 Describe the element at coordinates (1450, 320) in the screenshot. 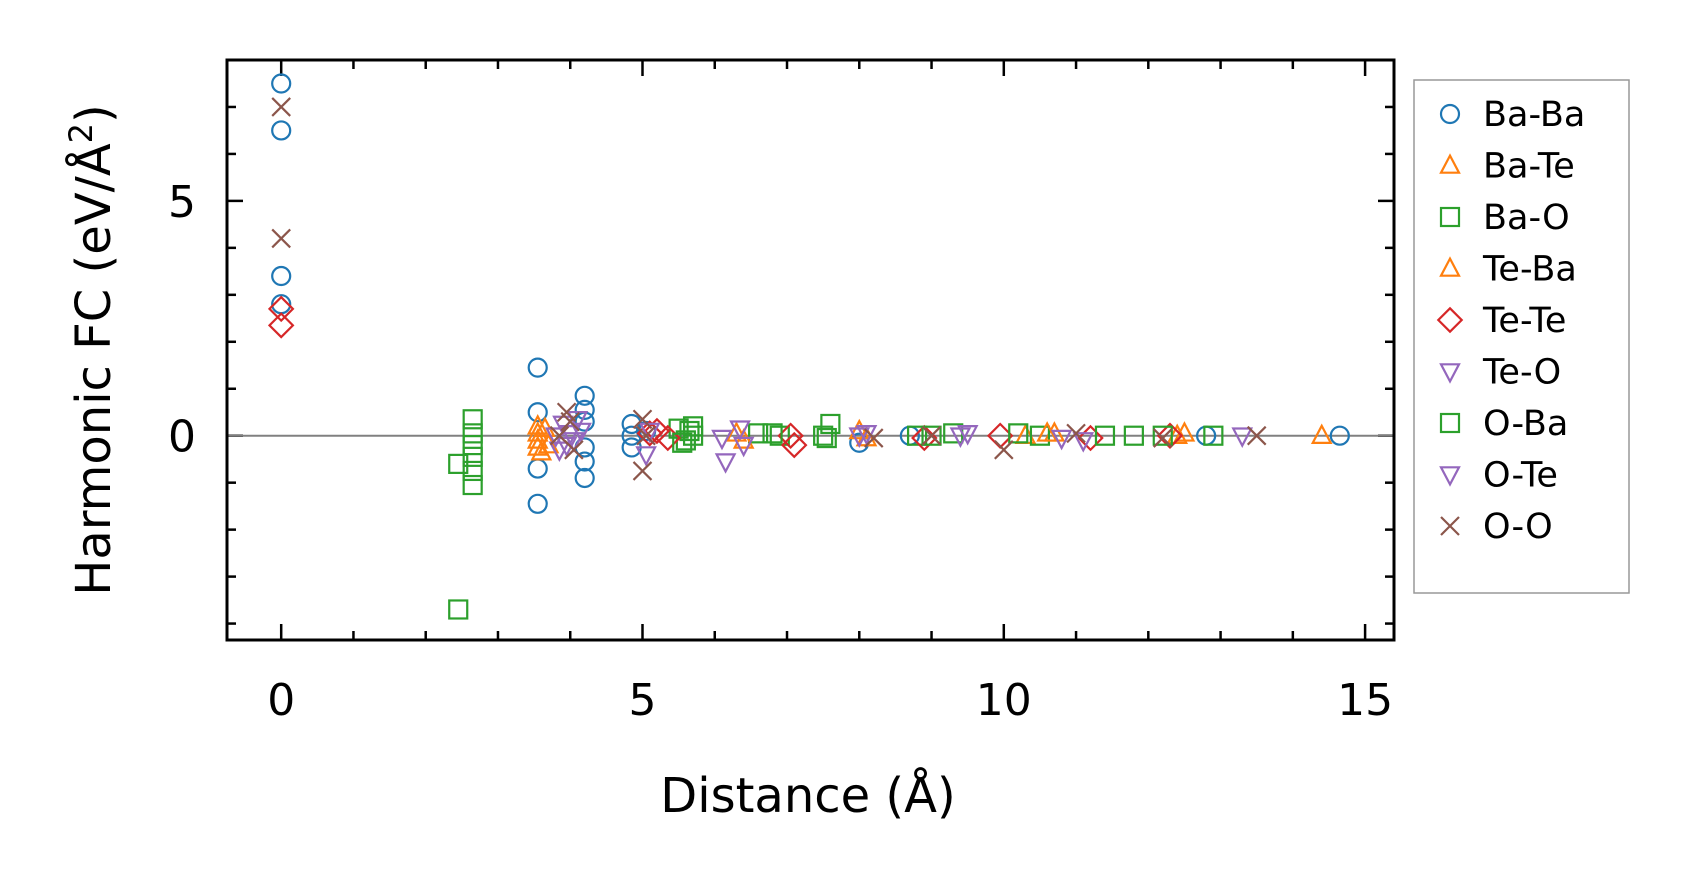

I see `legend-marker-te-te` at that location.